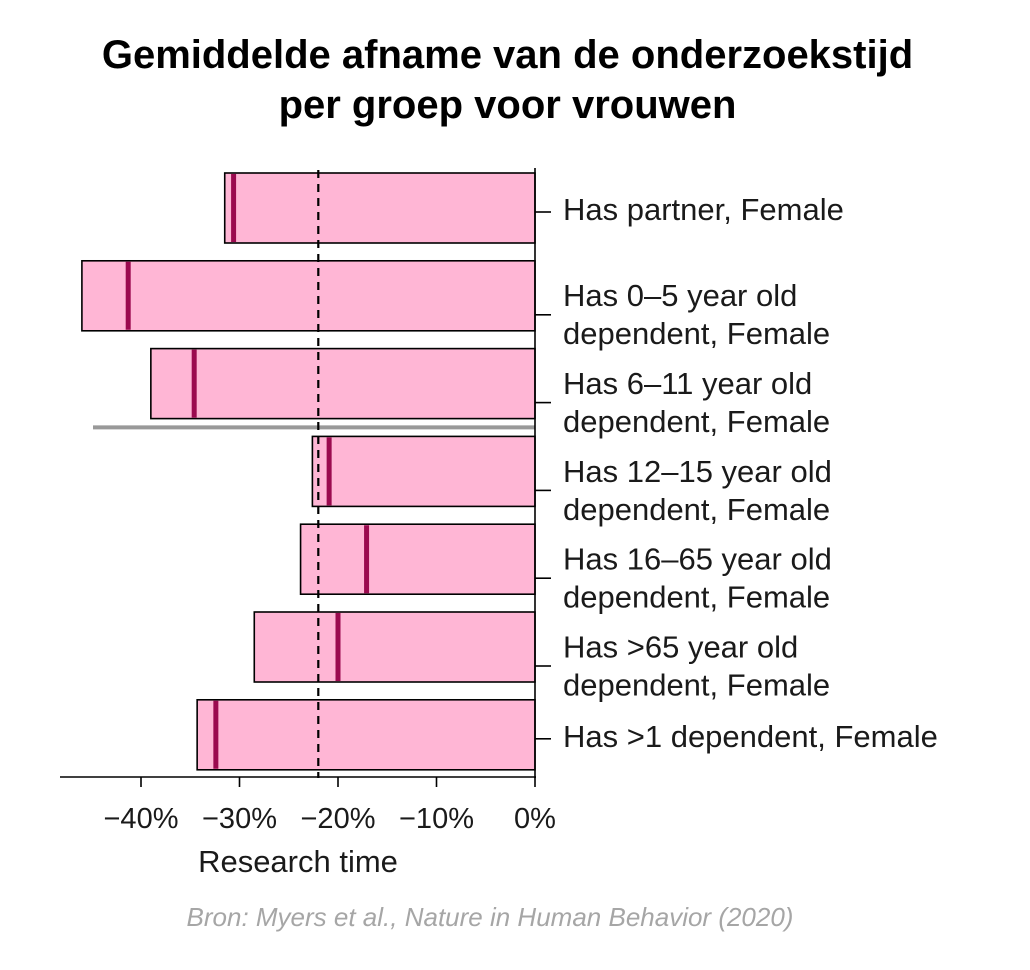  What do you see at coordinates (507, 55) in the screenshot?
I see `chart-title-line1: Gemiddelde afname van de onderzoekstijd` at bounding box center [507, 55].